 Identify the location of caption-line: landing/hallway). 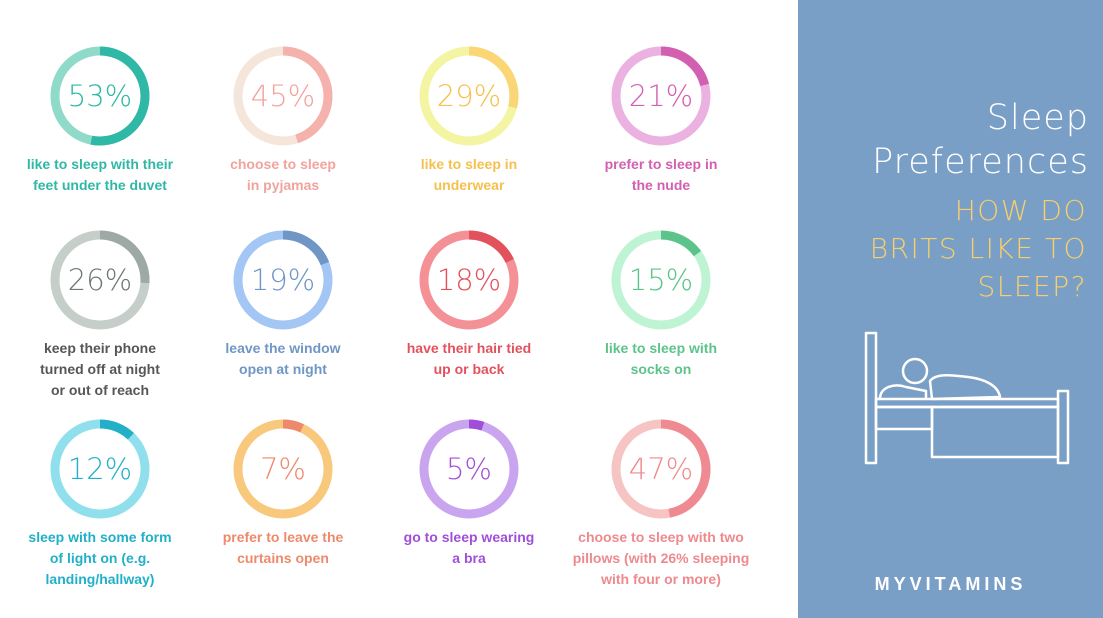
(100, 579).